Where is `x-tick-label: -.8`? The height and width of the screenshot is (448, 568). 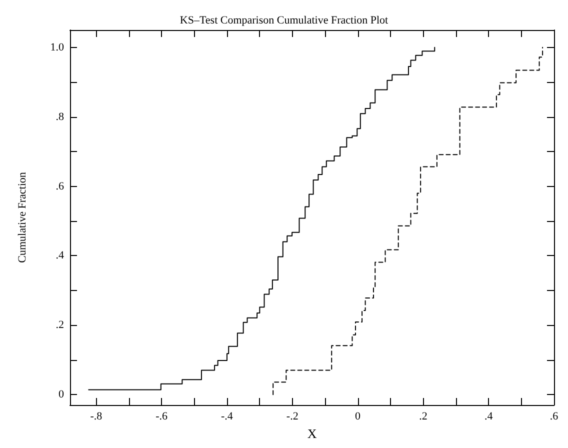
x-tick-label: -.8 is located at coordinates (96, 416).